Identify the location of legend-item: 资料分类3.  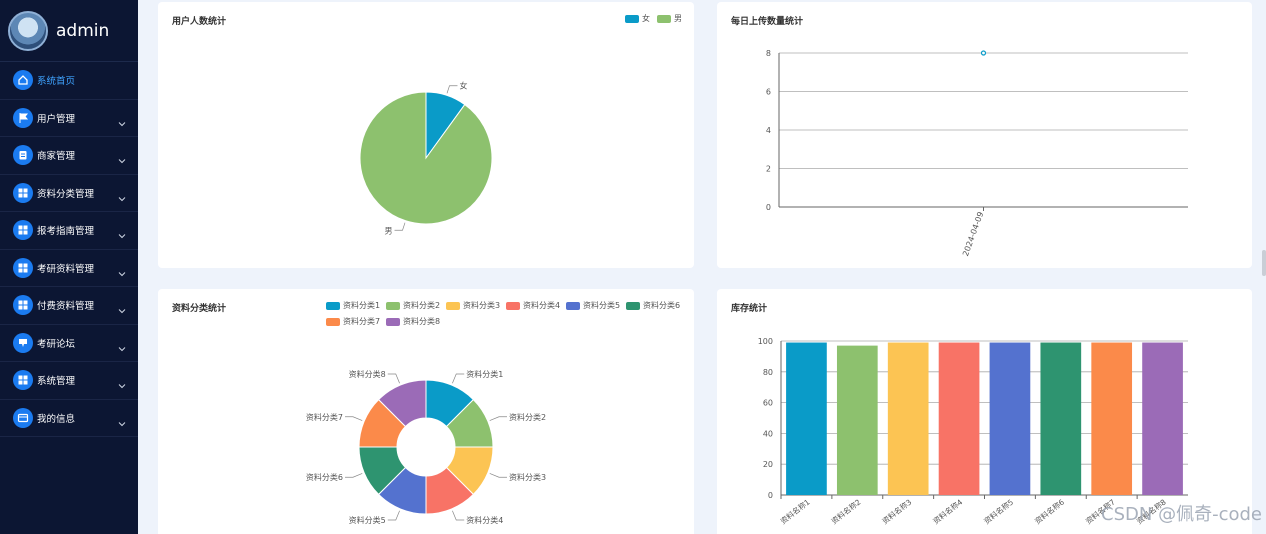
(473, 305).